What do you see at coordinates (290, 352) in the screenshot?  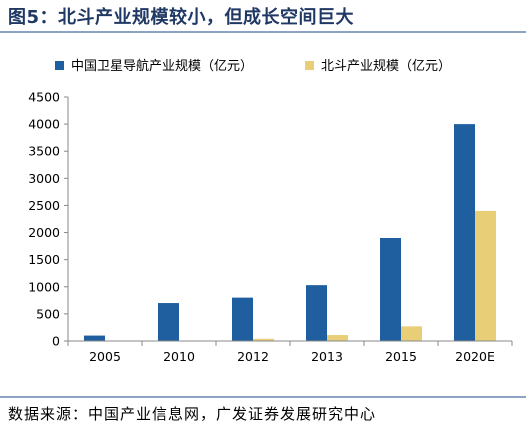 I see `x-axis: 2005 2010 2012 2013 2015 2020E` at bounding box center [290, 352].